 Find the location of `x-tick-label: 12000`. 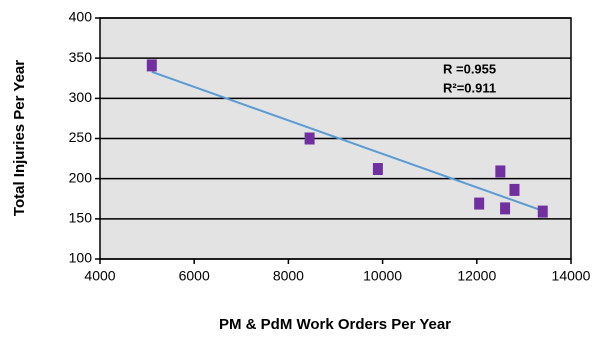

x-tick-label: 12000 is located at coordinates (476, 276).